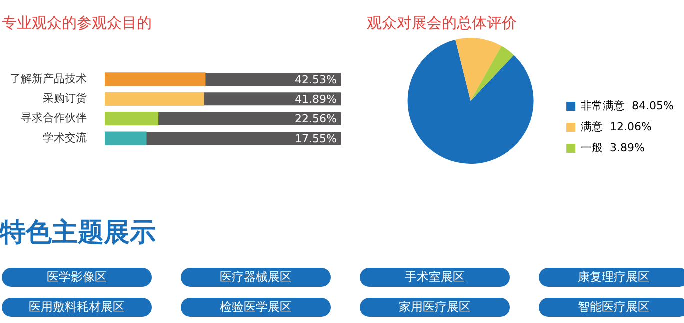  What do you see at coordinates (65, 137) in the screenshot?
I see `y-tick-label: 学术交流` at bounding box center [65, 137].